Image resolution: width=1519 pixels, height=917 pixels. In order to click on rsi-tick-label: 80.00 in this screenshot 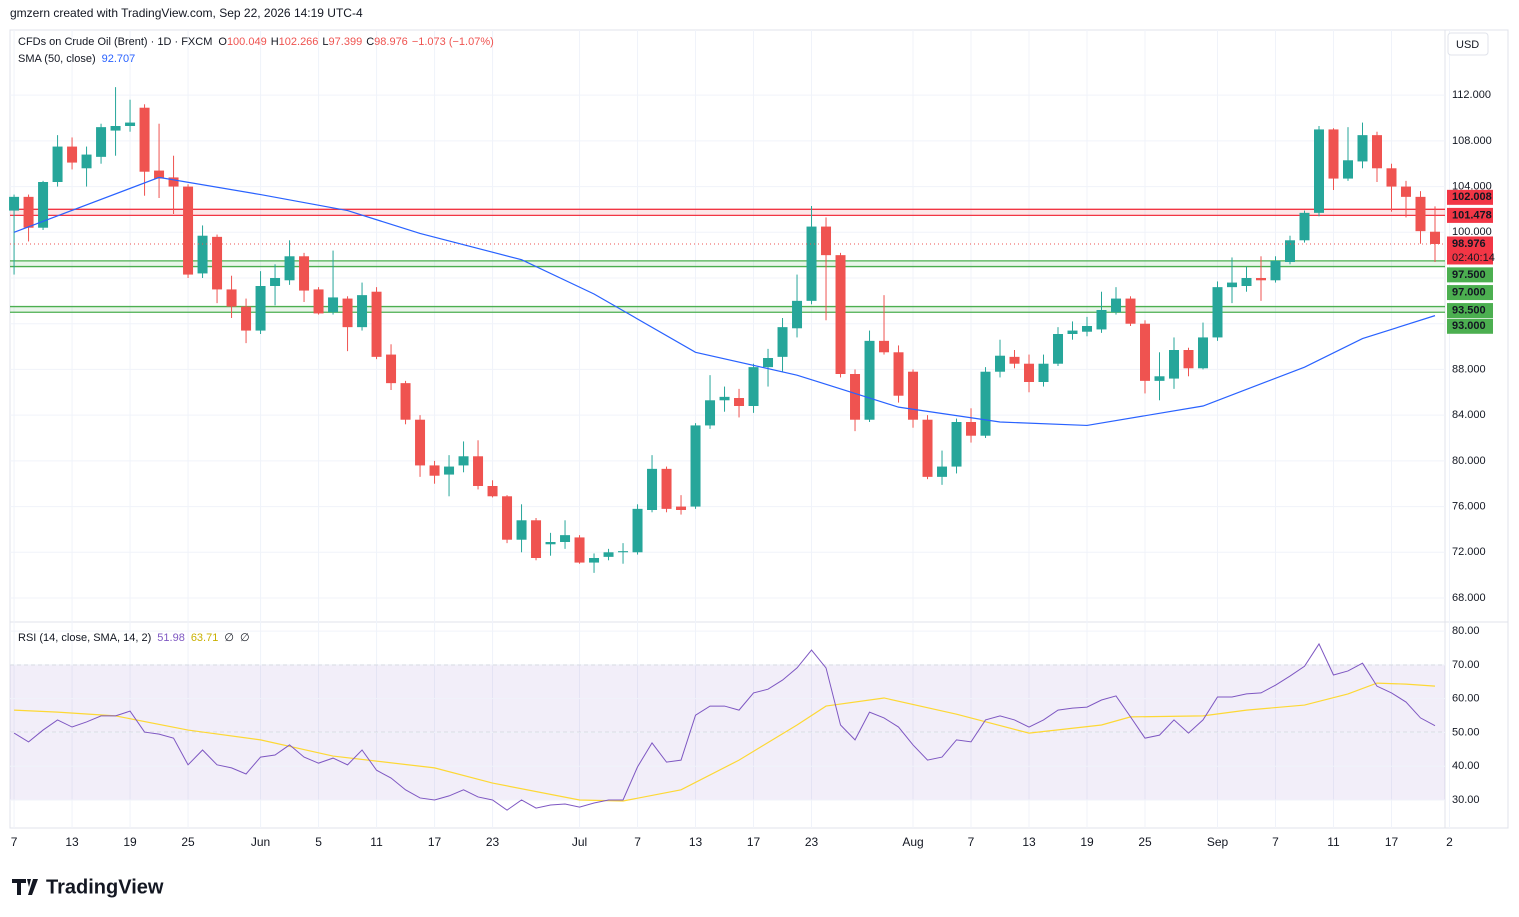, I will do `click(1466, 631)`.